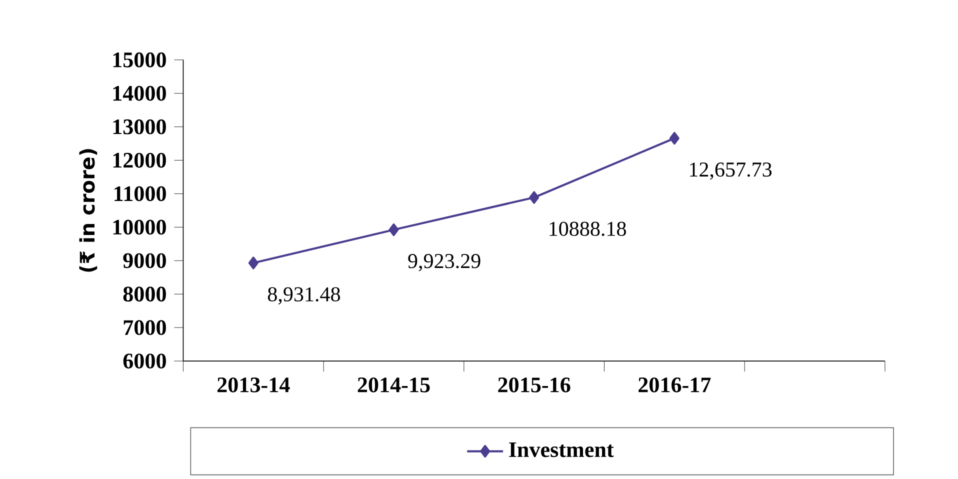  Describe the element at coordinates (394, 384) in the screenshot. I see `x-tick-label: 2014-15` at that location.